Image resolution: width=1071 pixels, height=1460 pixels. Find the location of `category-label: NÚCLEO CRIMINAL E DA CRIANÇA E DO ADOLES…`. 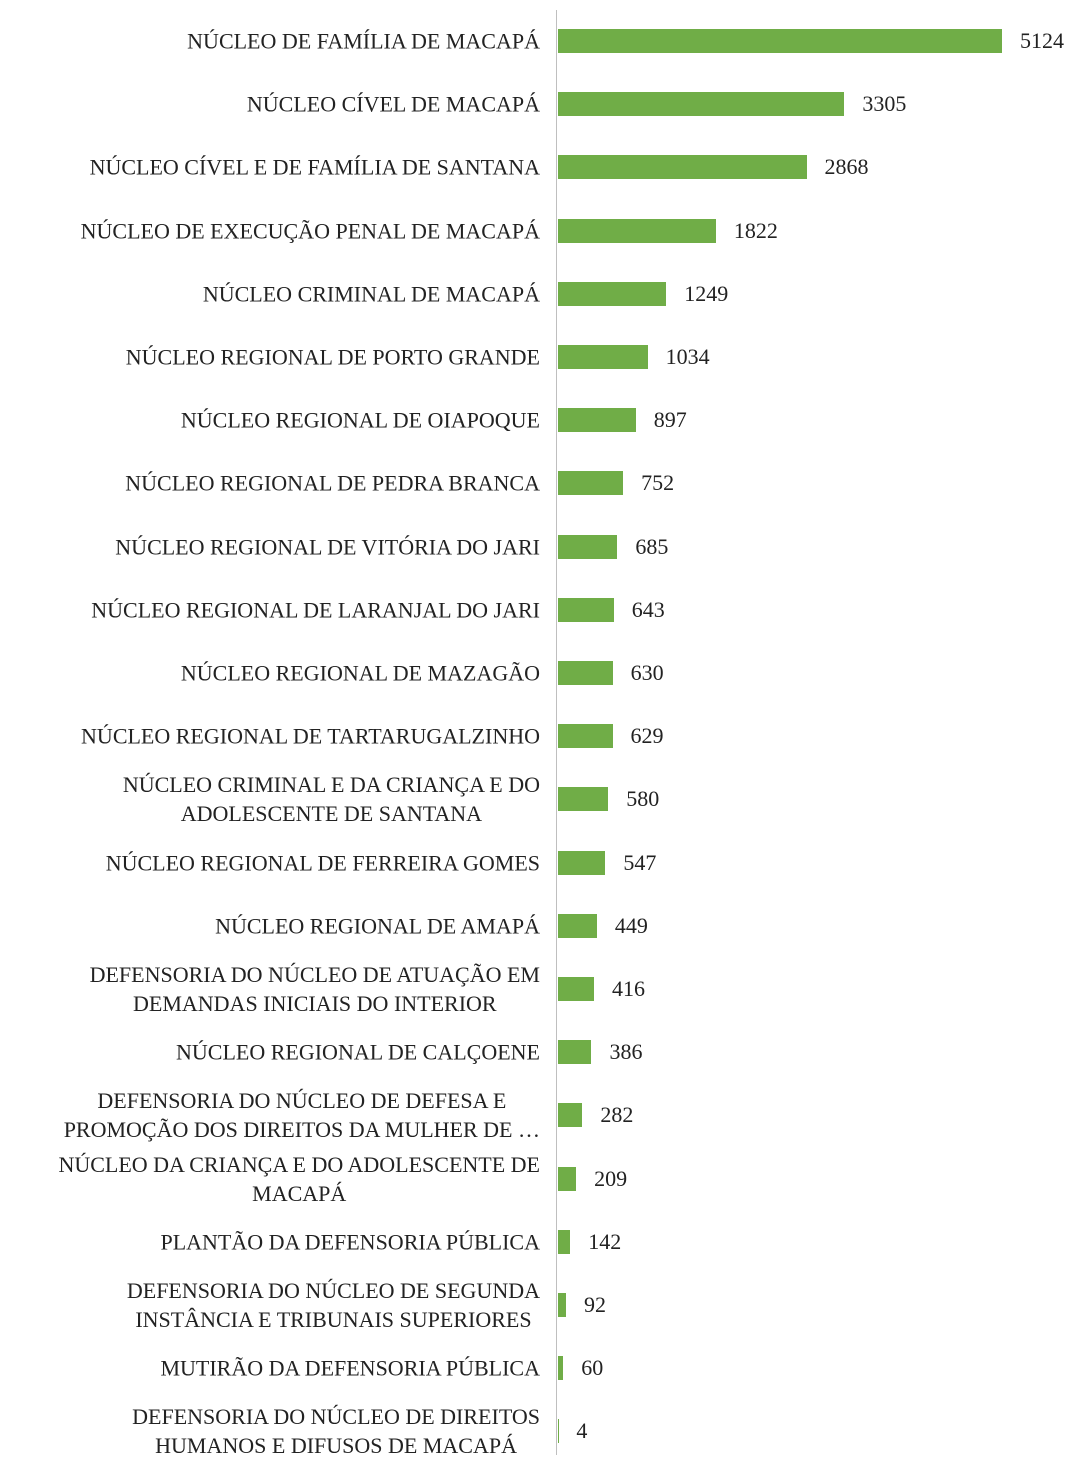

category-label: NÚCLEO CRIMINAL E DA CRIANÇA E DO ADOLES… is located at coordinates (331, 799).